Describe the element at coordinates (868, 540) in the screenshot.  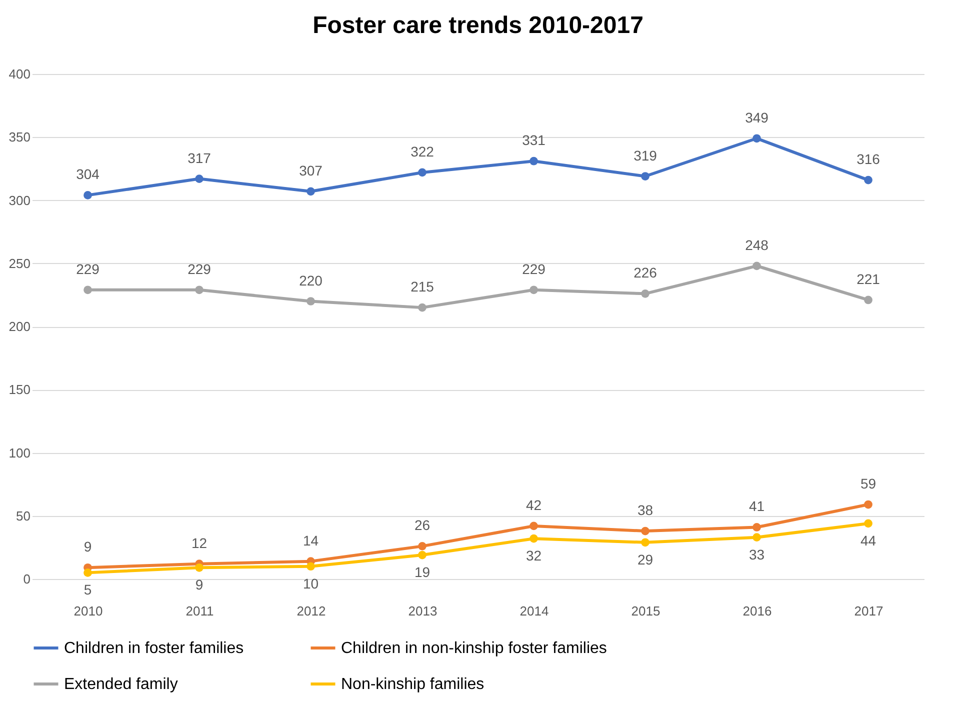
I see `data-label: 44` at that location.